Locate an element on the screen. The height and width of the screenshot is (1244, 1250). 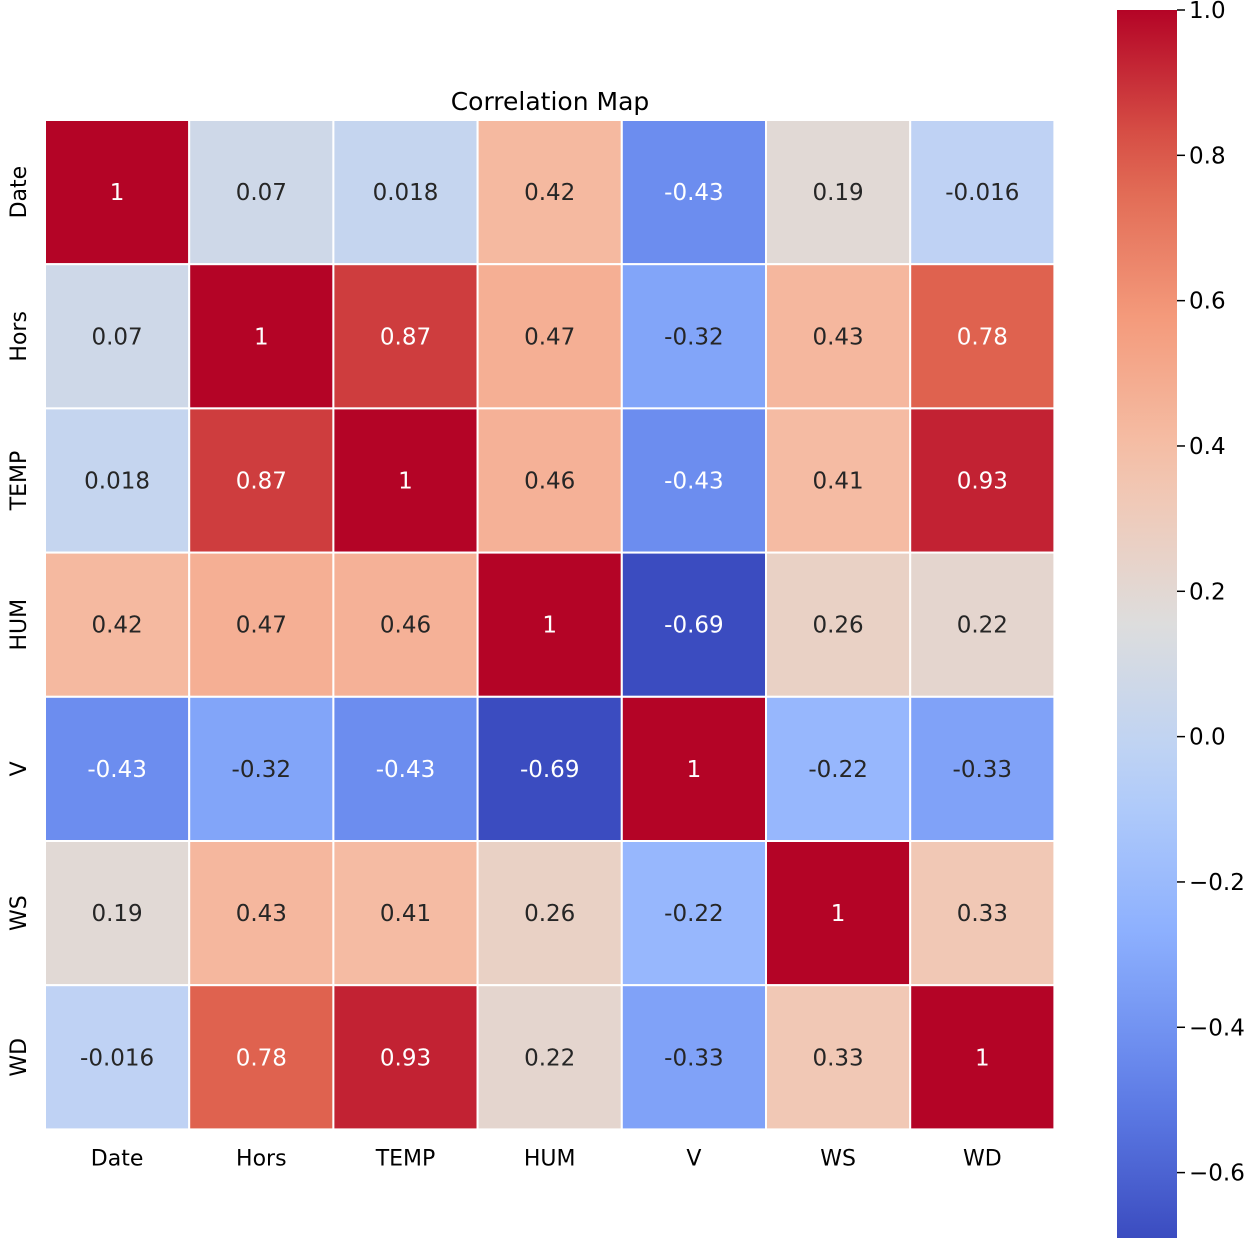
y-tick-label: Hors is located at coordinates (19, 336).